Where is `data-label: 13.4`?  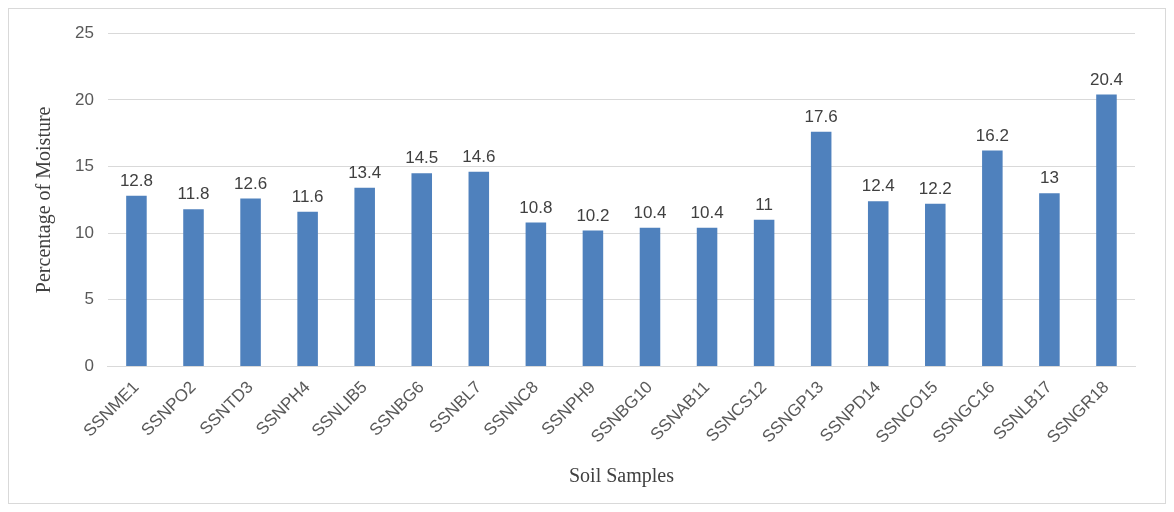 data-label: 13.4 is located at coordinates (365, 173).